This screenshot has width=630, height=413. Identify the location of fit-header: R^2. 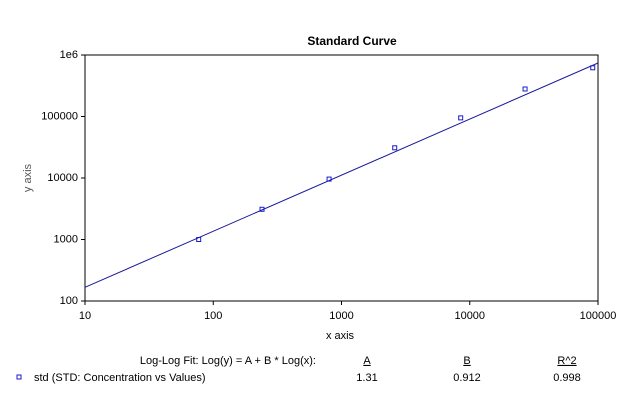
(566, 361).